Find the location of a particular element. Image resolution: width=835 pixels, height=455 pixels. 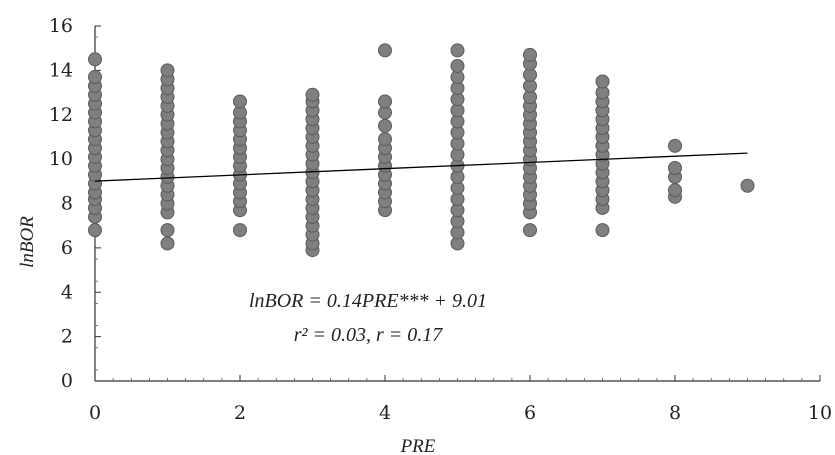

x-tick-label: 2 is located at coordinates (240, 413).